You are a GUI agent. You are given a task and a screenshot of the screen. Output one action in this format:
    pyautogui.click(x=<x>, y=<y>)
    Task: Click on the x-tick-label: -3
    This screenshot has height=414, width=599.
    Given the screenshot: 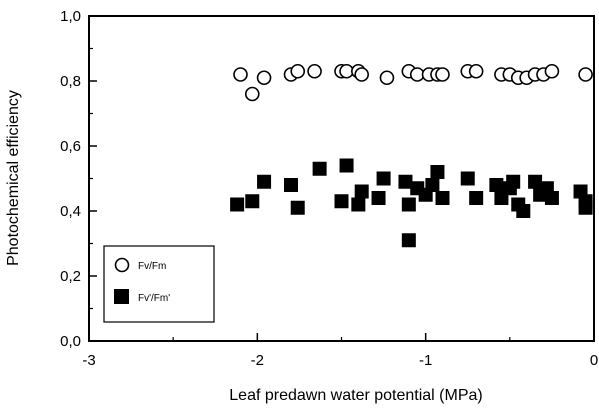 What is the action you would take?
    pyautogui.click(x=88, y=360)
    